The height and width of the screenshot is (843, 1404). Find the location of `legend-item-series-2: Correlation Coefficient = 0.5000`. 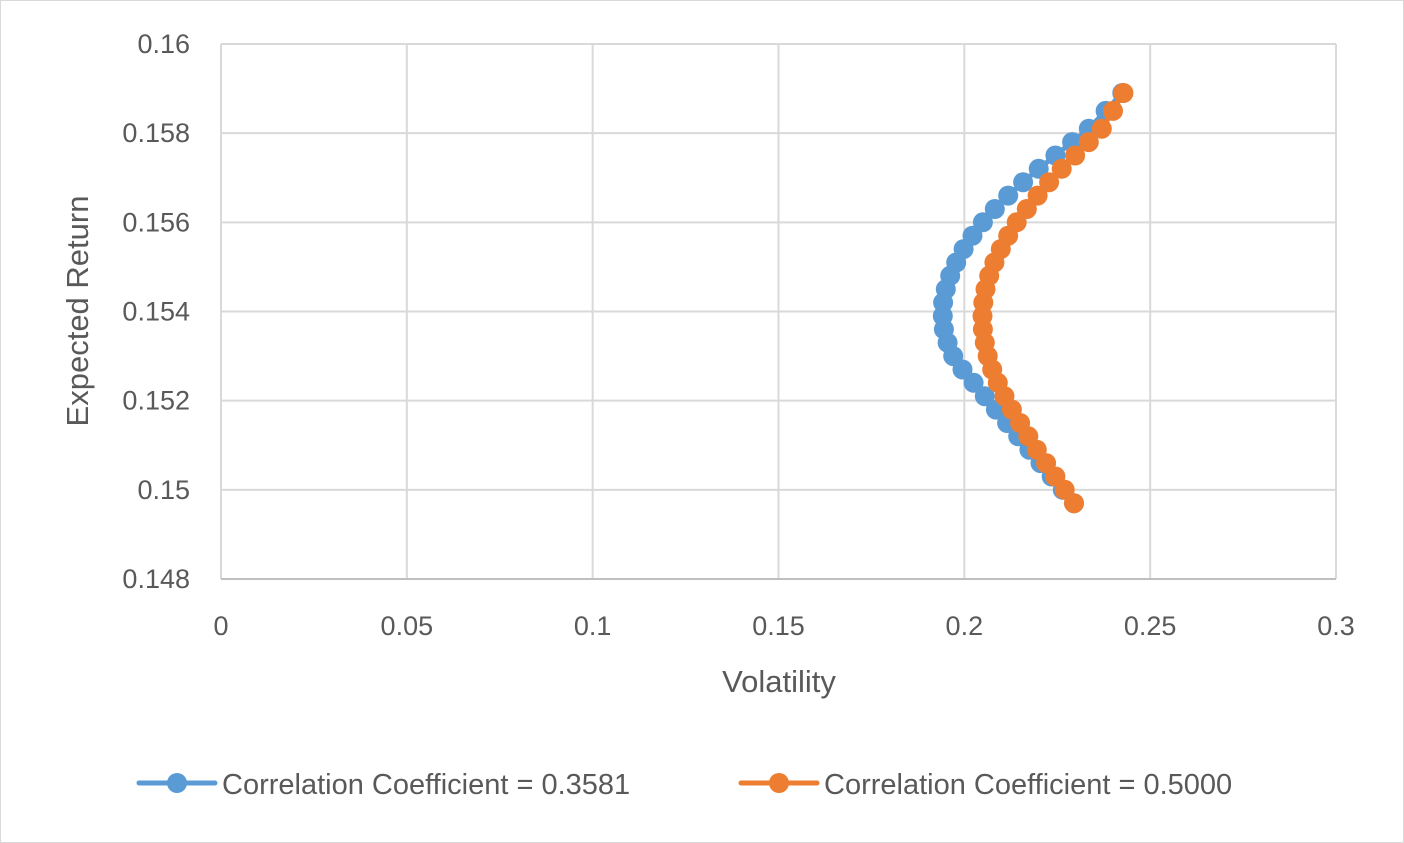

legend-item-series-2: Correlation Coefficient = 0.5000 is located at coordinates (985, 785).